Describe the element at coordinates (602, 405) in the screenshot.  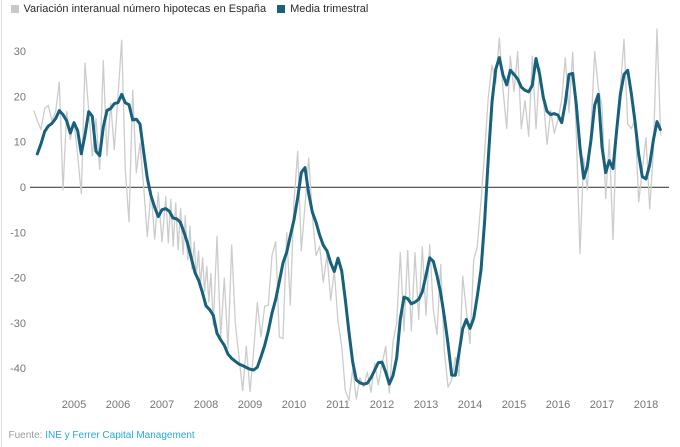
I see `svg-text: 2017` at that location.